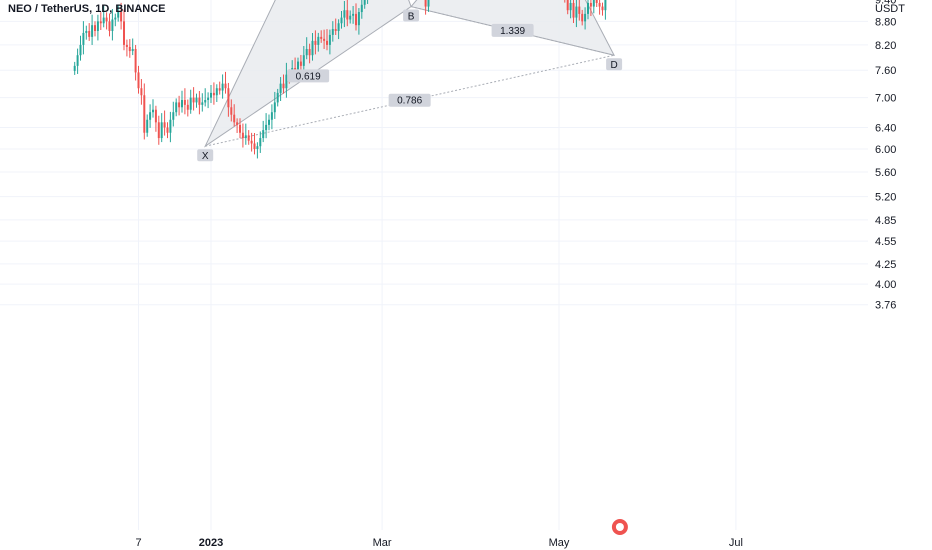 The width and height of the screenshot is (932, 550). Describe the element at coordinates (885, 150) in the screenshot. I see `price-tick-label: 6.00` at that location.